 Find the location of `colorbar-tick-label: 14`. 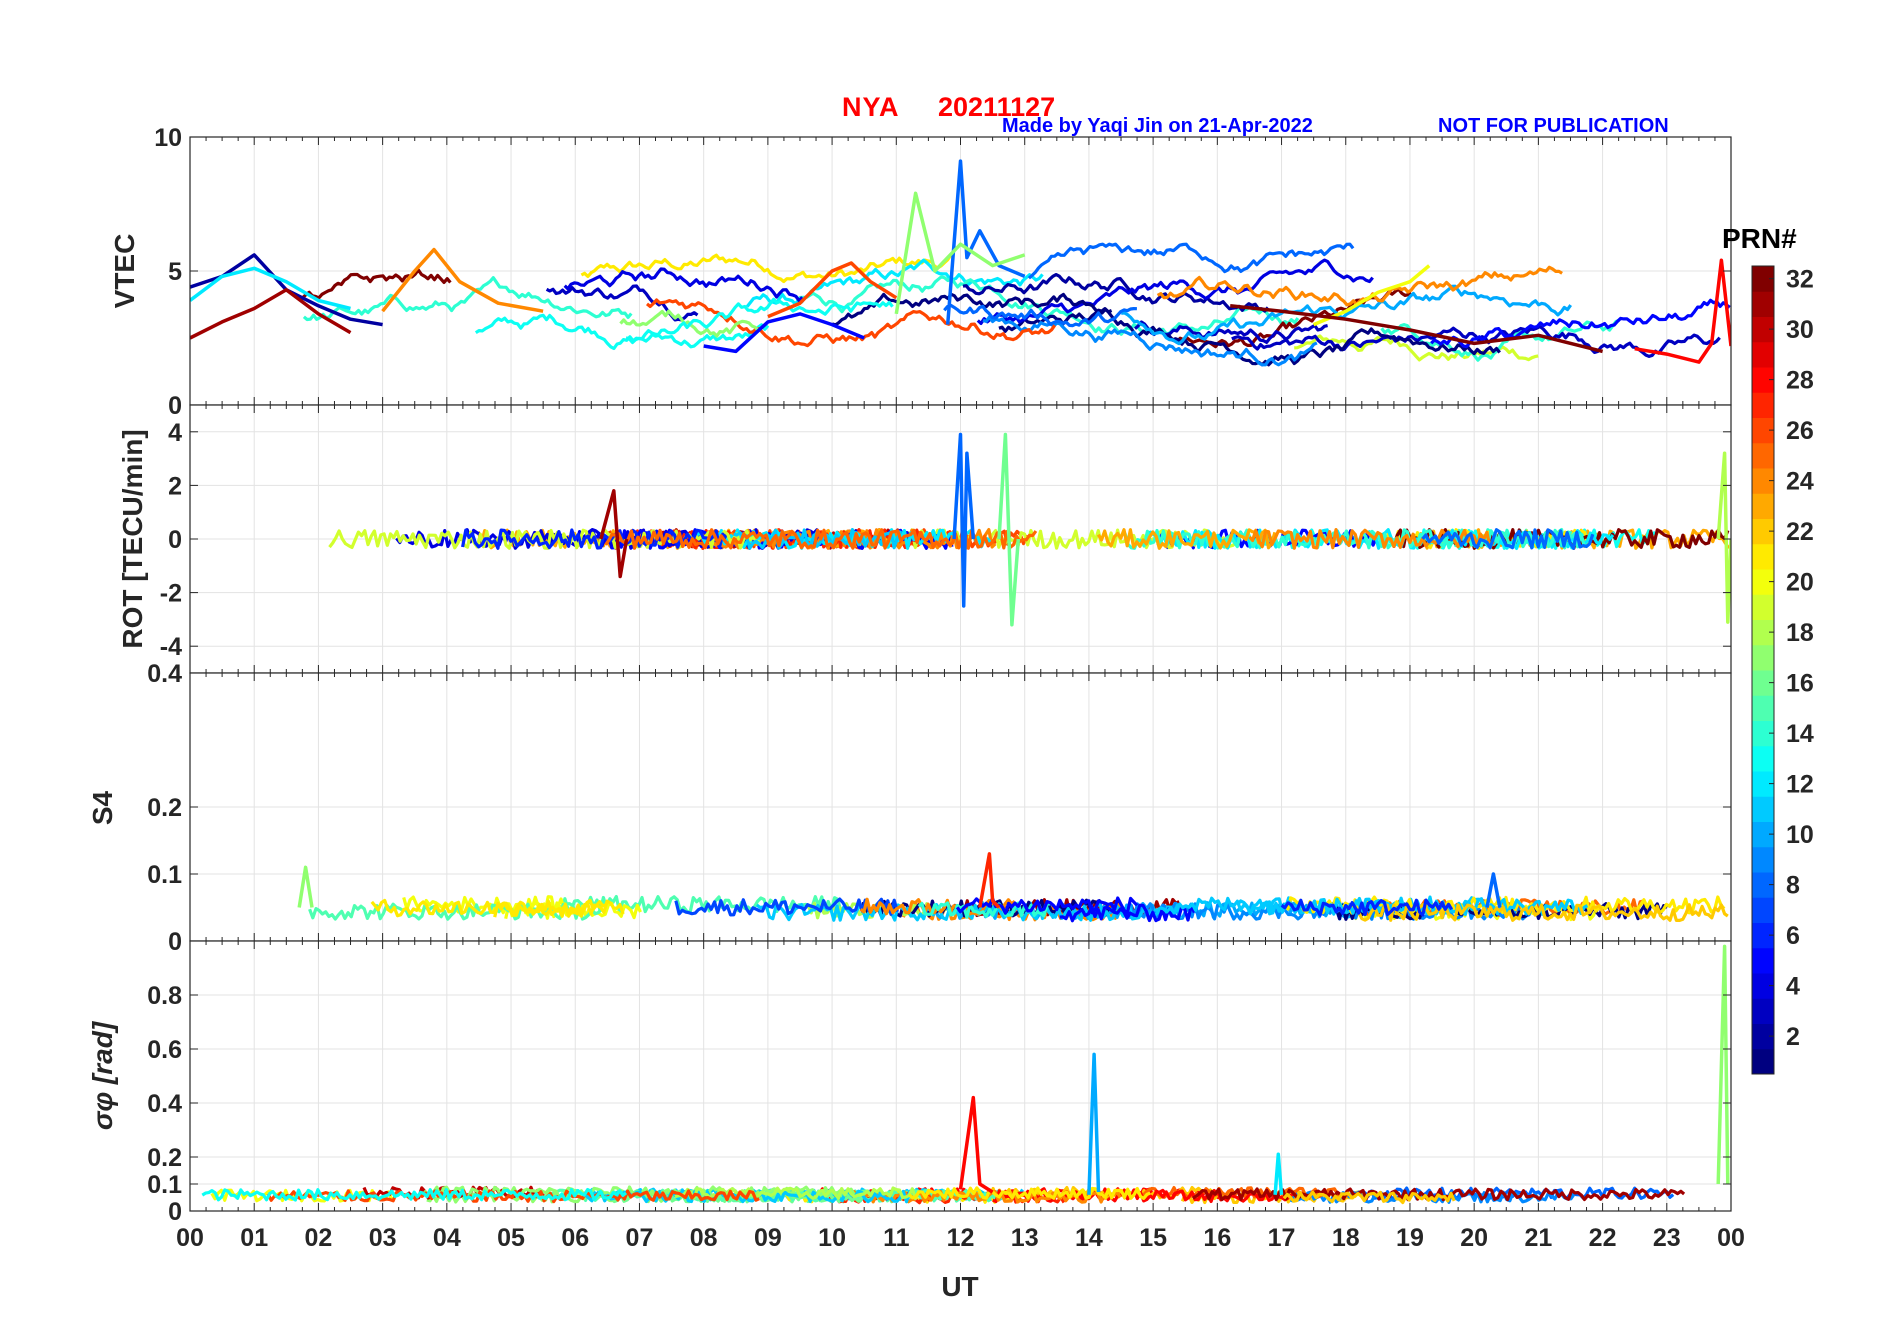

colorbar-tick-label: 14 is located at coordinates (1800, 734).